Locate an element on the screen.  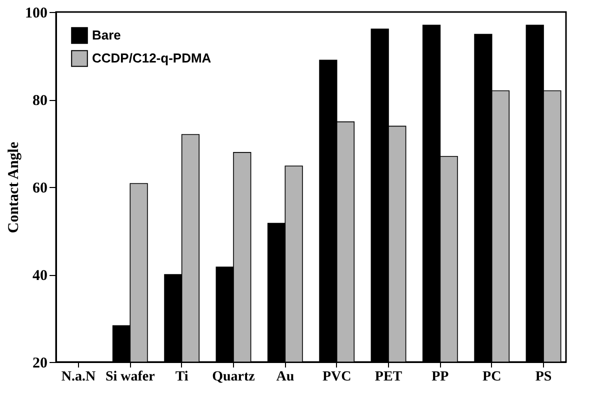
x-tick-label: Quartz is located at coordinates (233, 377).